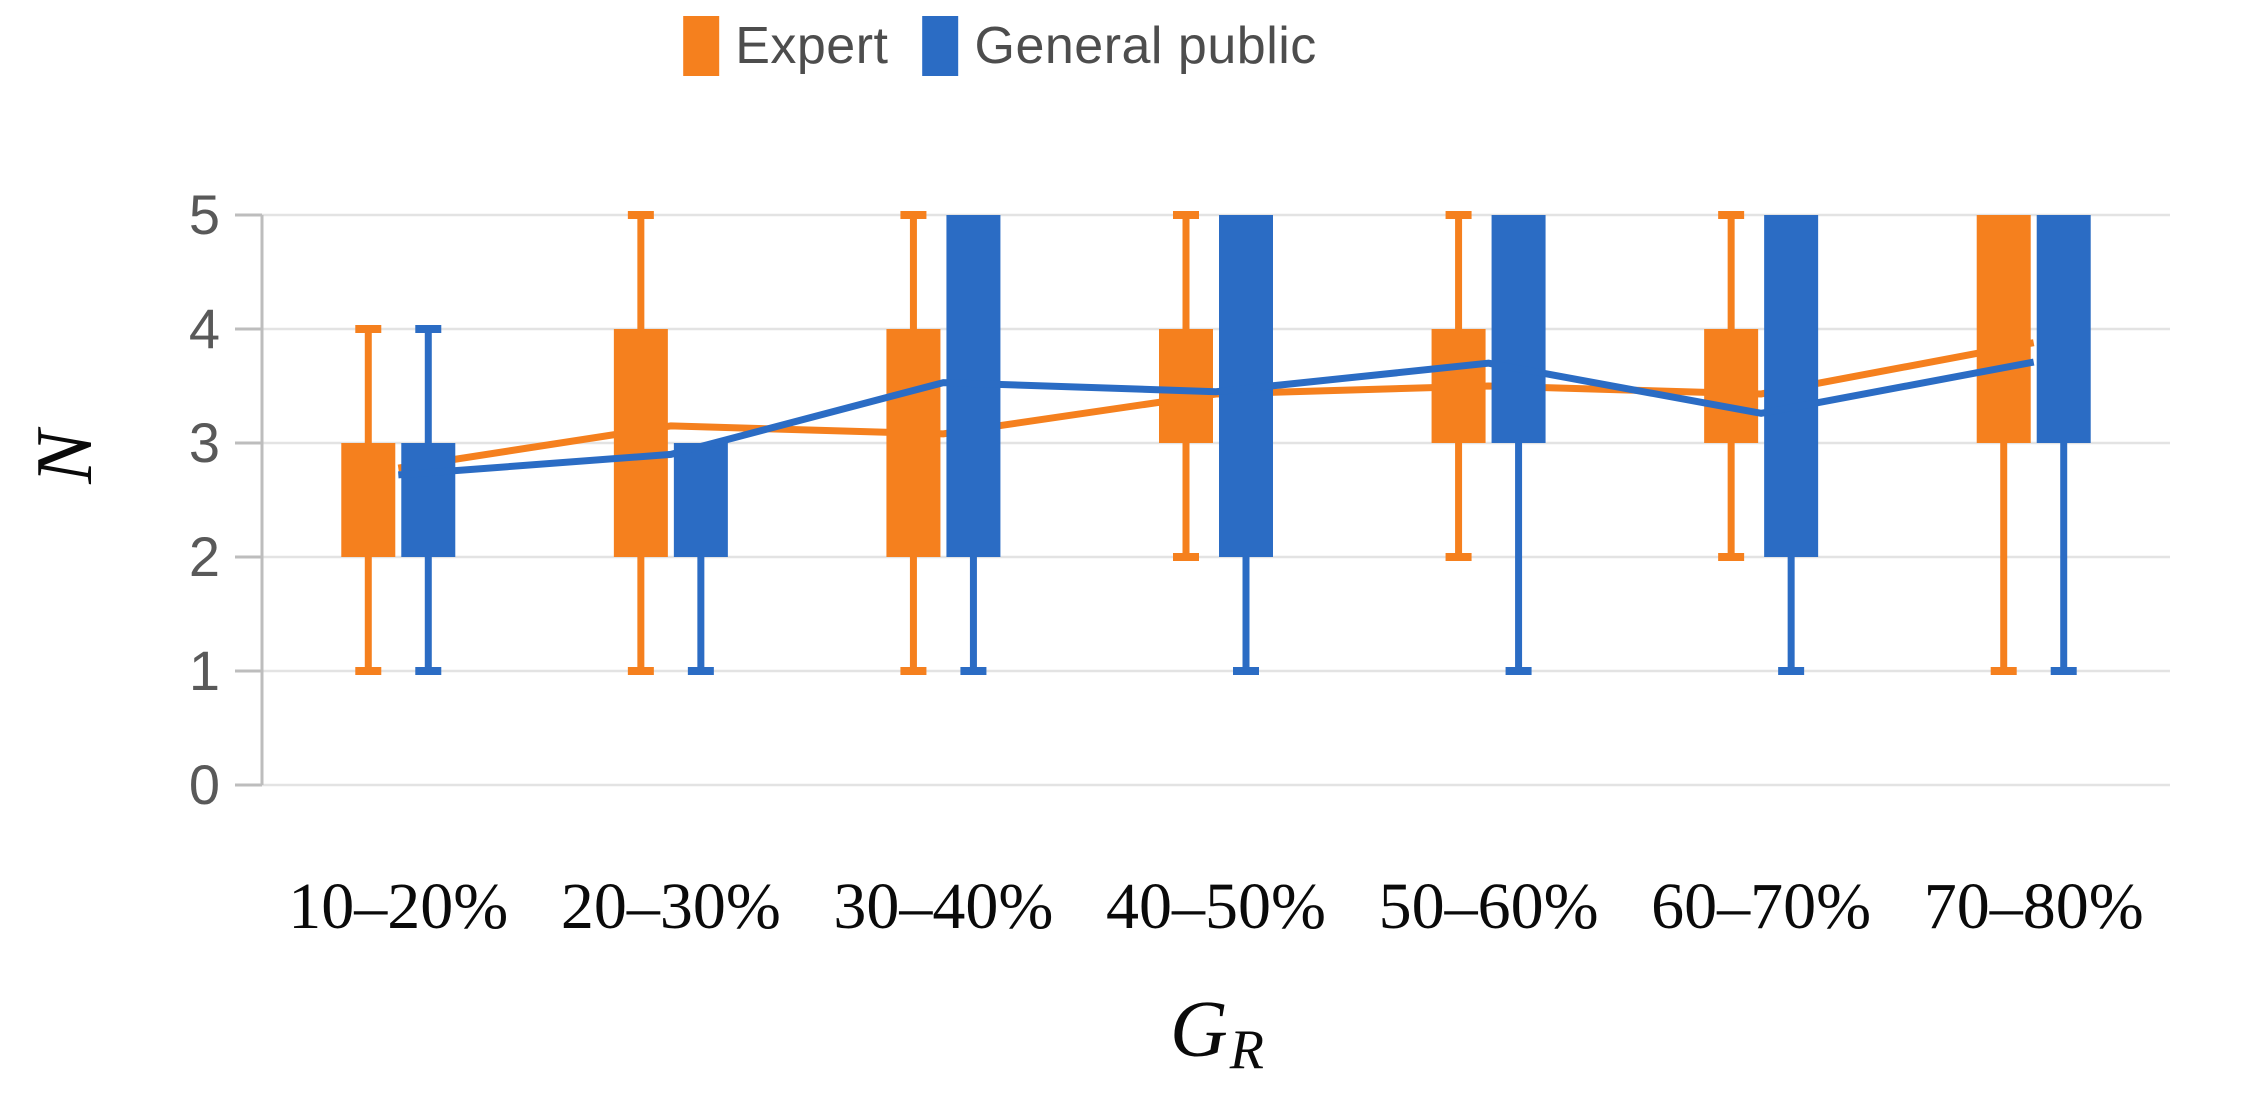 The image size is (2242, 1108). Describe the element at coordinates (1518, 329) in the screenshot. I see `box-General public-50–60%` at that location.